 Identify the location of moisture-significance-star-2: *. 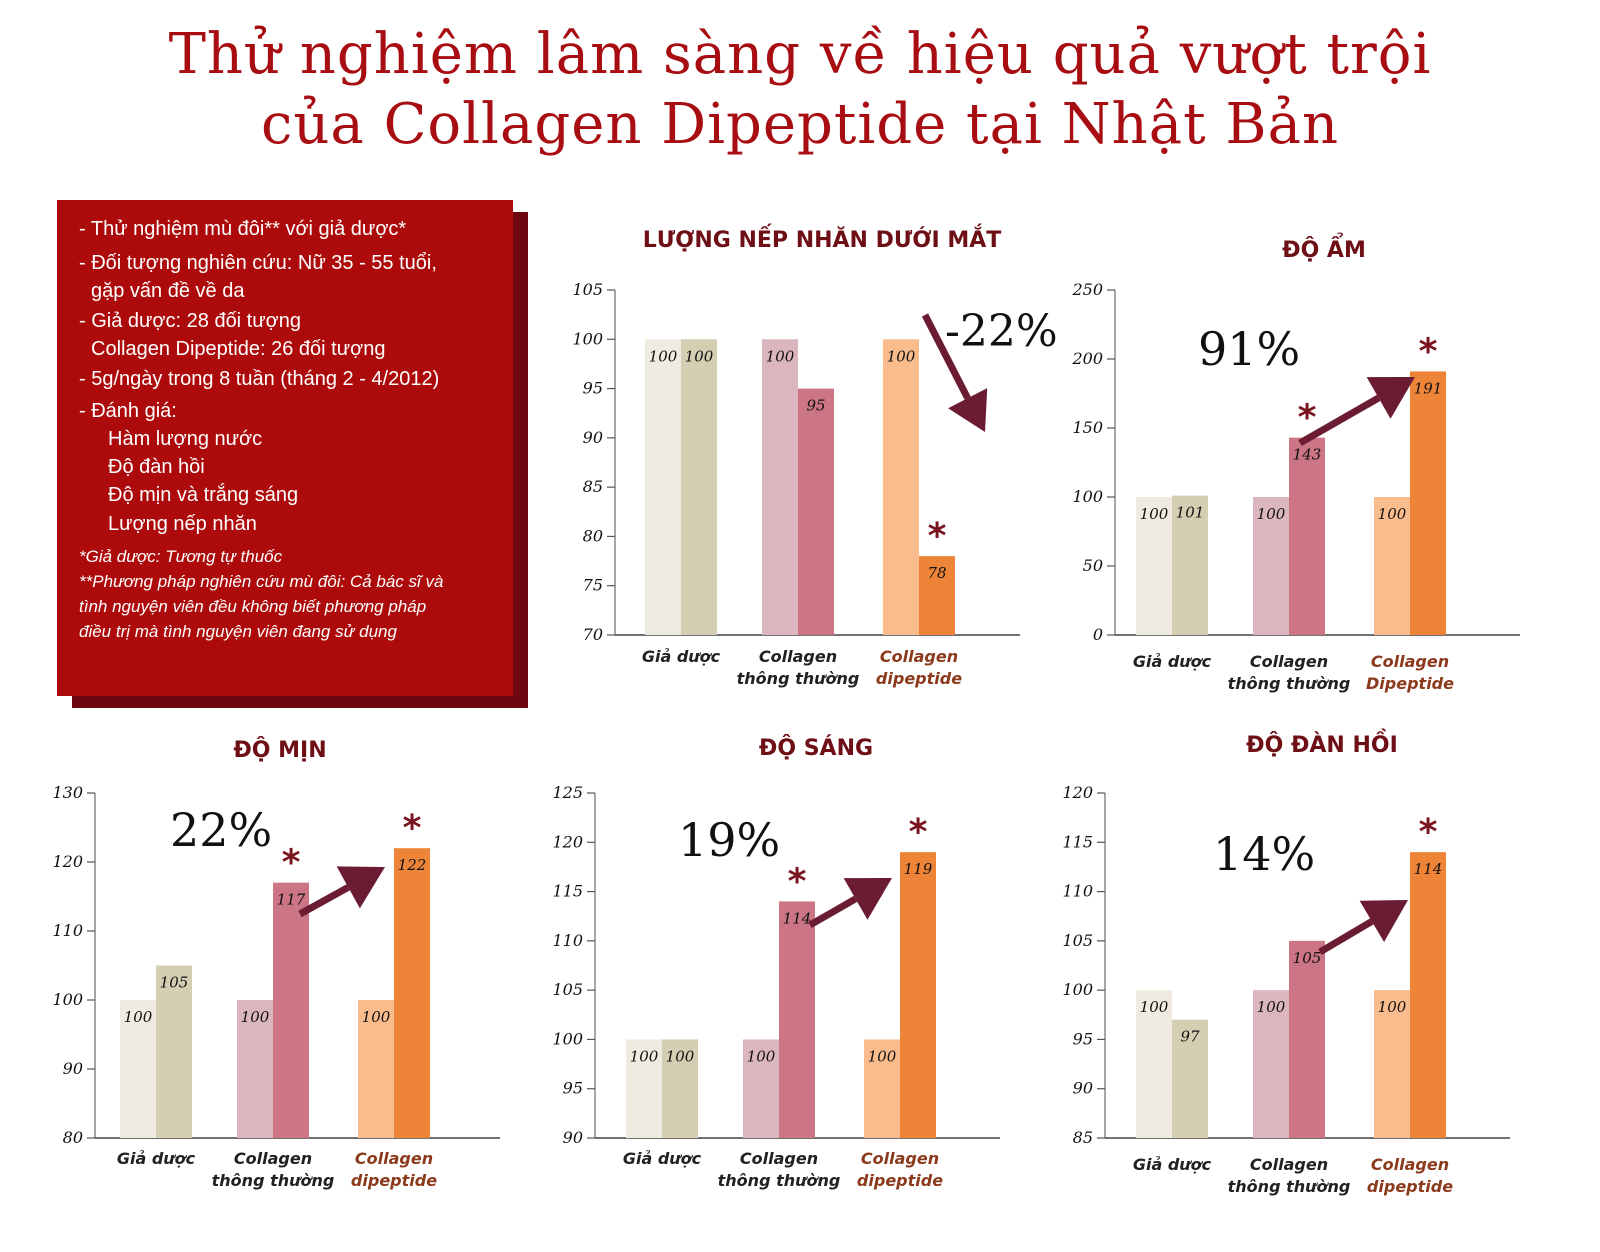
(1428, 351).